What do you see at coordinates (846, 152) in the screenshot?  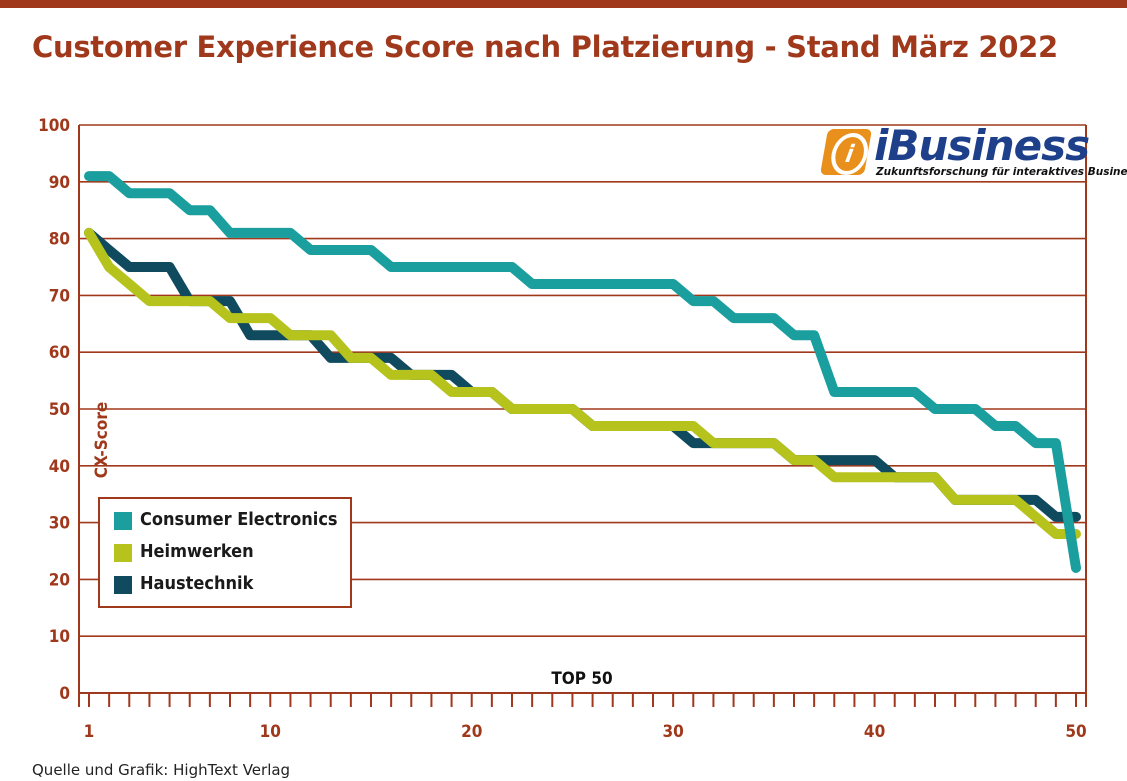 I see `ibusiness-logo-mark: i` at bounding box center [846, 152].